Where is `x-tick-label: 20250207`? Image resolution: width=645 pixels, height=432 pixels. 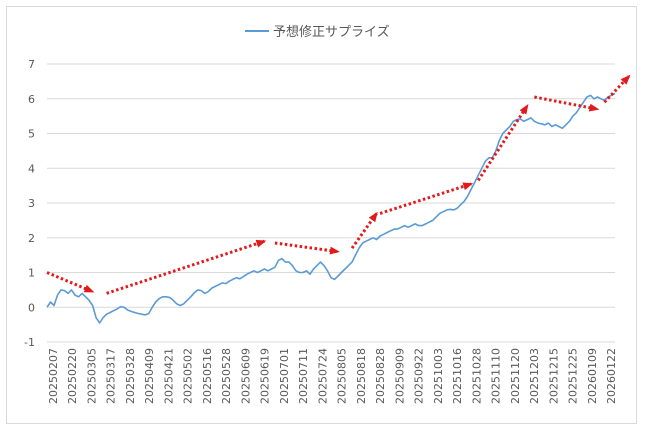 x-tick-label: 20250207 is located at coordinates (53, 376).